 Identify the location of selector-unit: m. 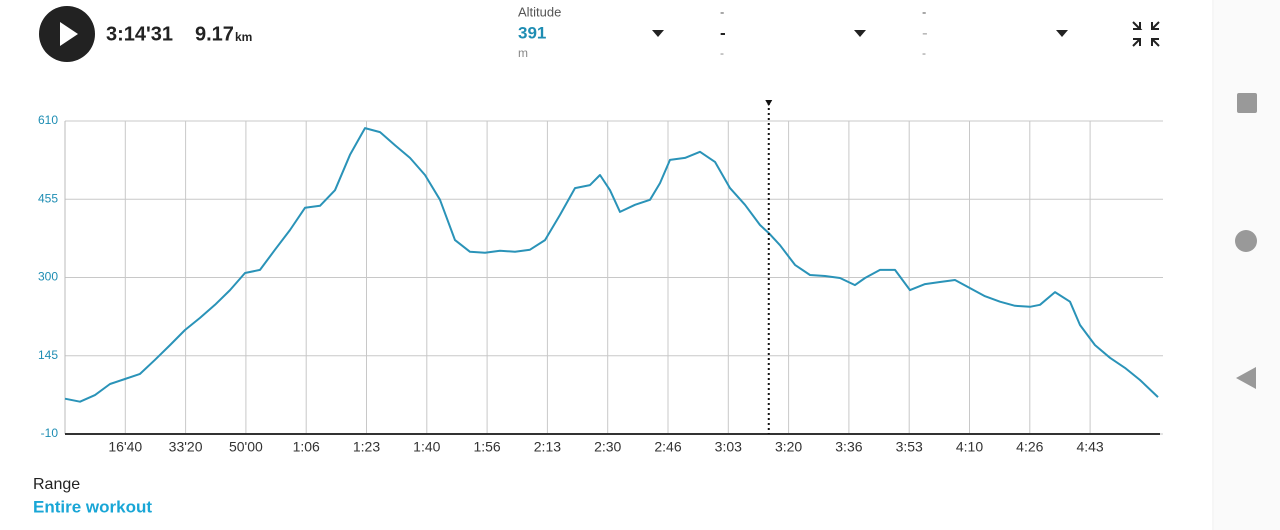
(523, 53).